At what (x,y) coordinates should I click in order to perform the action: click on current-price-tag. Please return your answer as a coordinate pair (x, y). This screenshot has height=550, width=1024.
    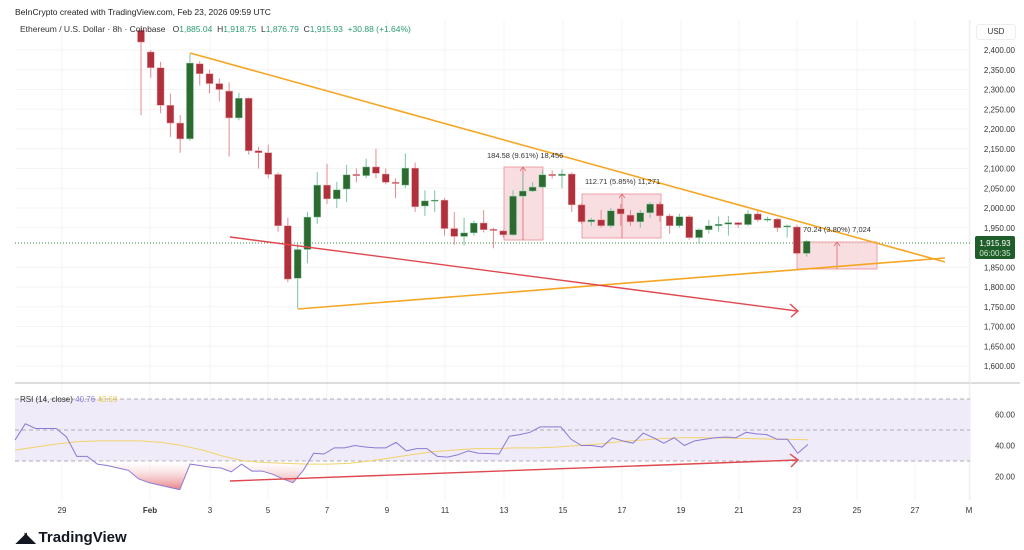
    Looking at the image, I should click on (995, 247).